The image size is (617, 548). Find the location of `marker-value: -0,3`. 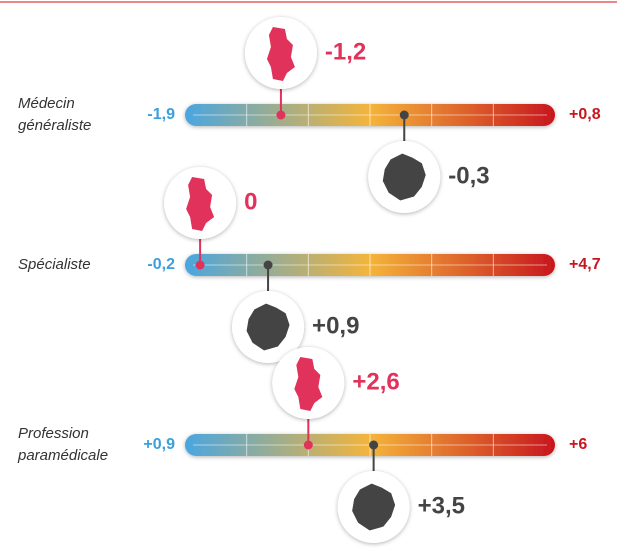

marker-value: -0,3 is located at coordinates (468, 175).